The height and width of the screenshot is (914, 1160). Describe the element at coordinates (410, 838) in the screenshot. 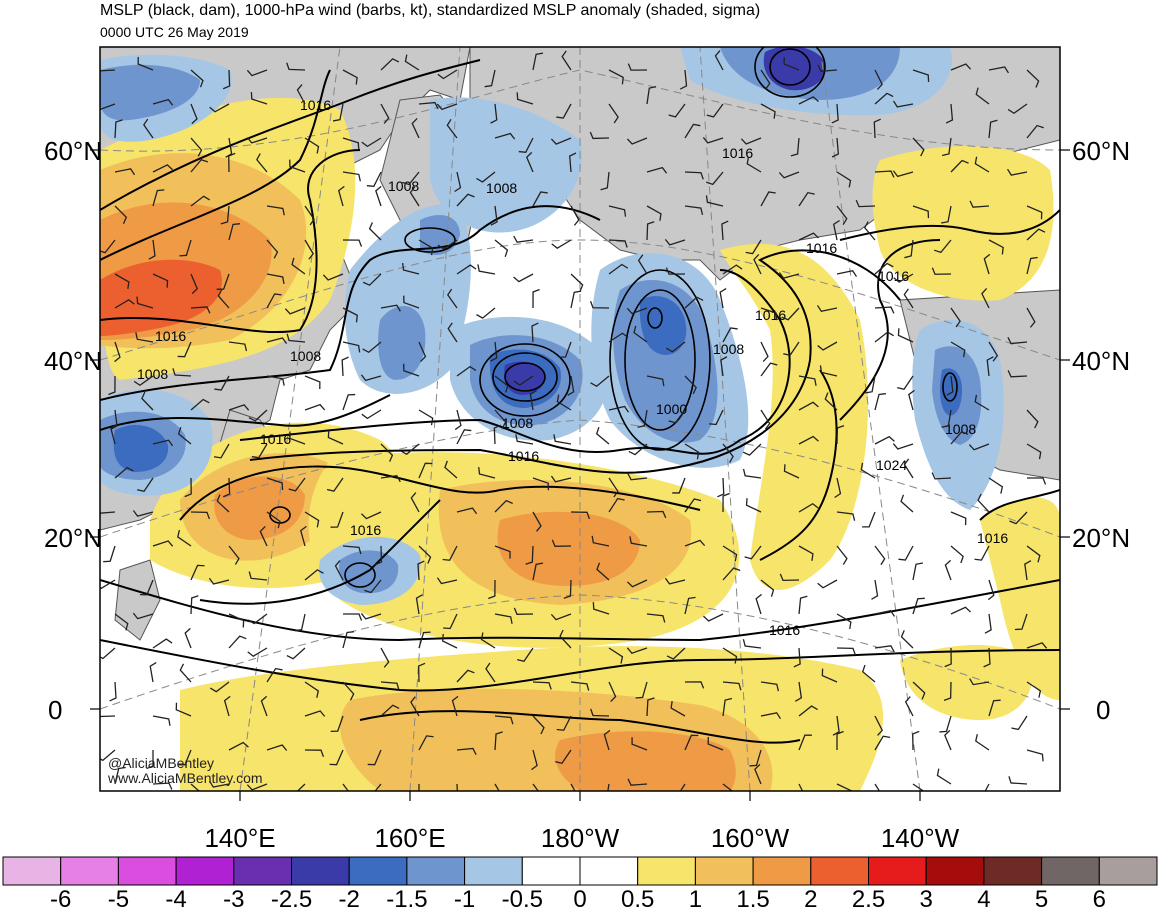

I see `lon-label: 160°E` at that location.